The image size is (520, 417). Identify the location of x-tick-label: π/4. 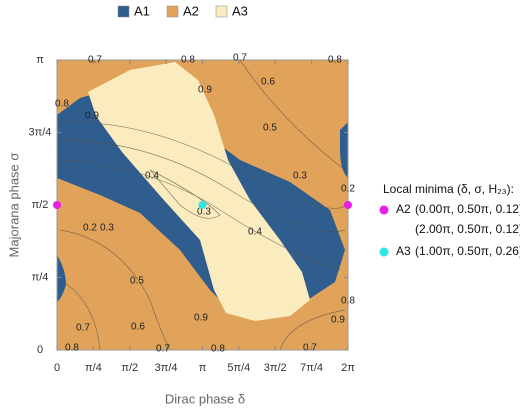
(93, 368).